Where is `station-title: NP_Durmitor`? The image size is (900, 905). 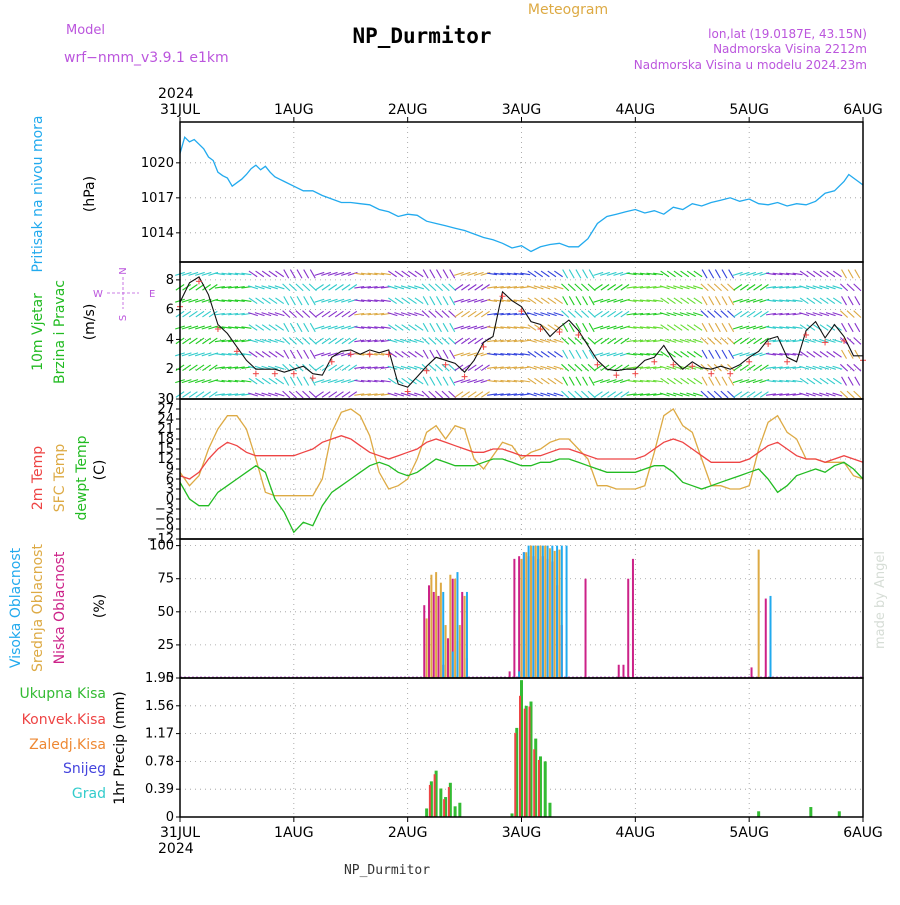 station-title: NP_Durmitor is located at coordinates (421, 36).